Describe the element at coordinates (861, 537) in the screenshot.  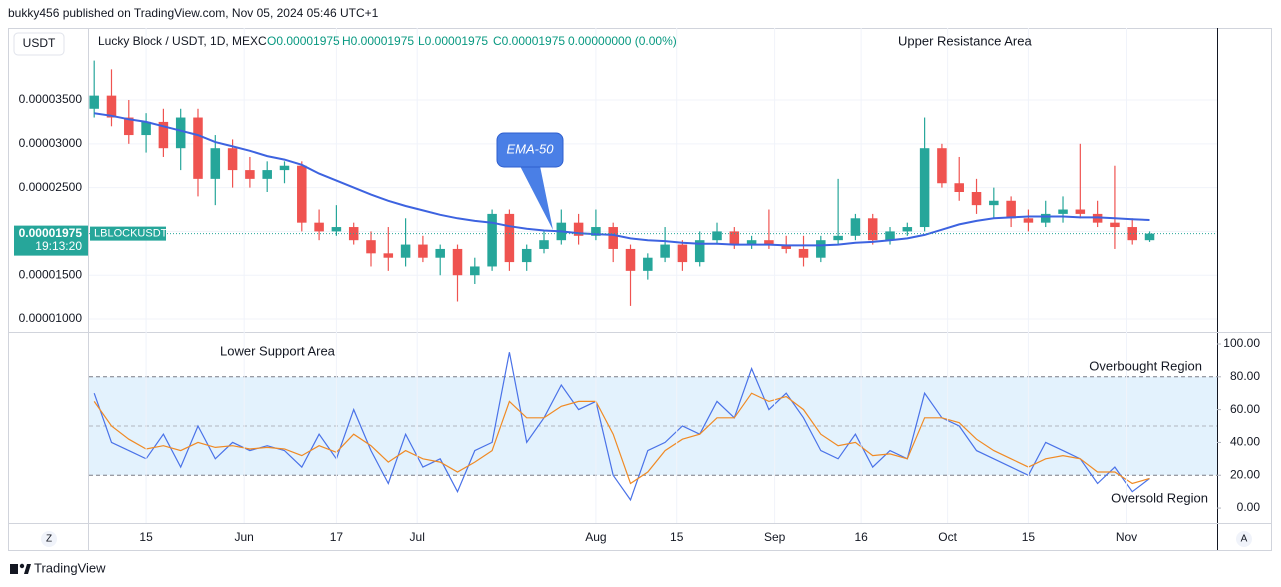
I see `x-tick-label: 16` at that location.